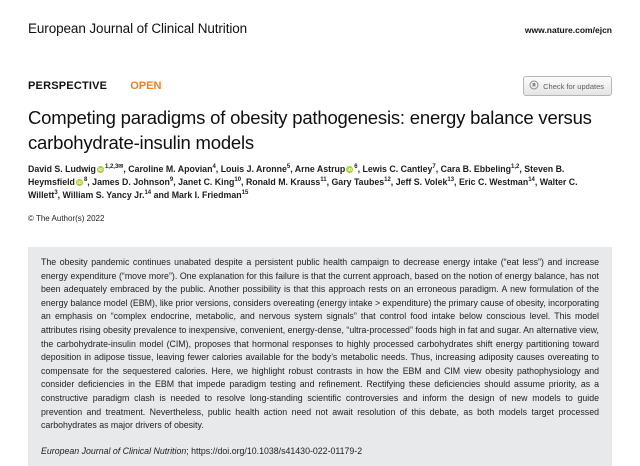 The height and width of the screenshot is (466, 640). Describe the element at coordinates (114, 450) in the screenshot. I see `citation-journal-name: European Journal of Clinical Nutrition` at that location.